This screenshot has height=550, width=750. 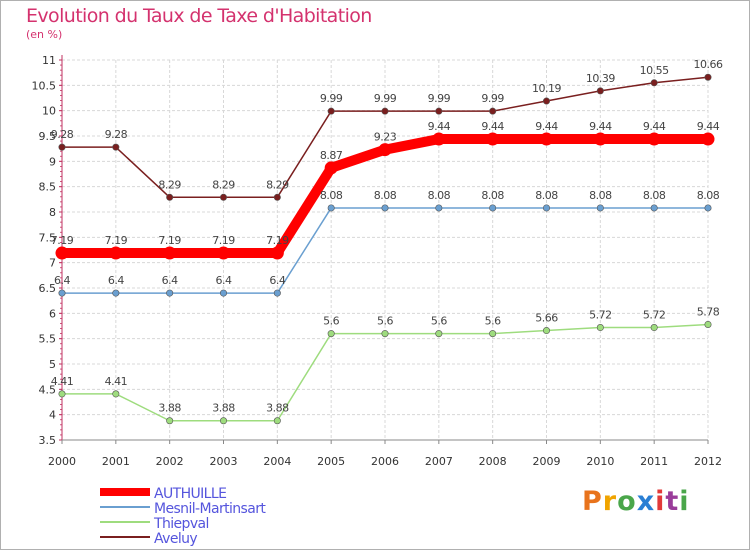 What do you see at coordinates (170, 461) in the screenshot?
I see `x-tick-label: 2002` at bounding box center [170, 461].